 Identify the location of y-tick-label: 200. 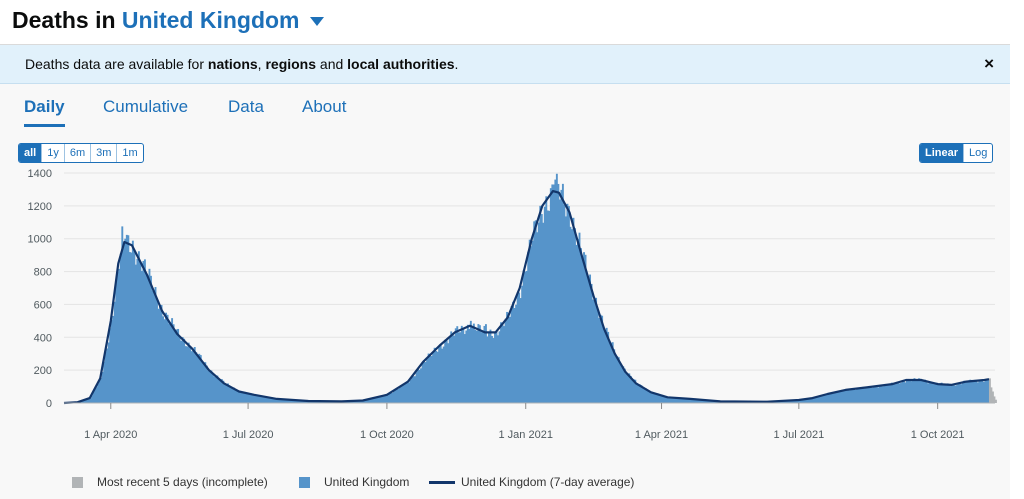
(43, 371).